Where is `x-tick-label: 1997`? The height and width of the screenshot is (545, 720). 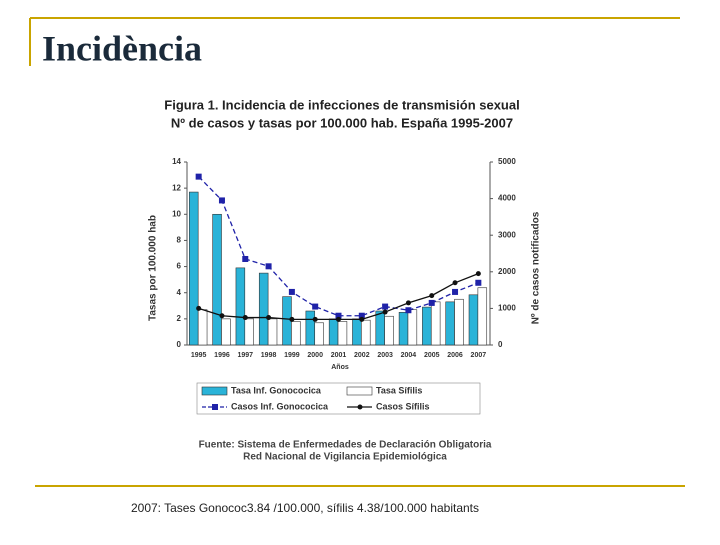 x-tick-label: 1997 is located at coordinates (245, 355).